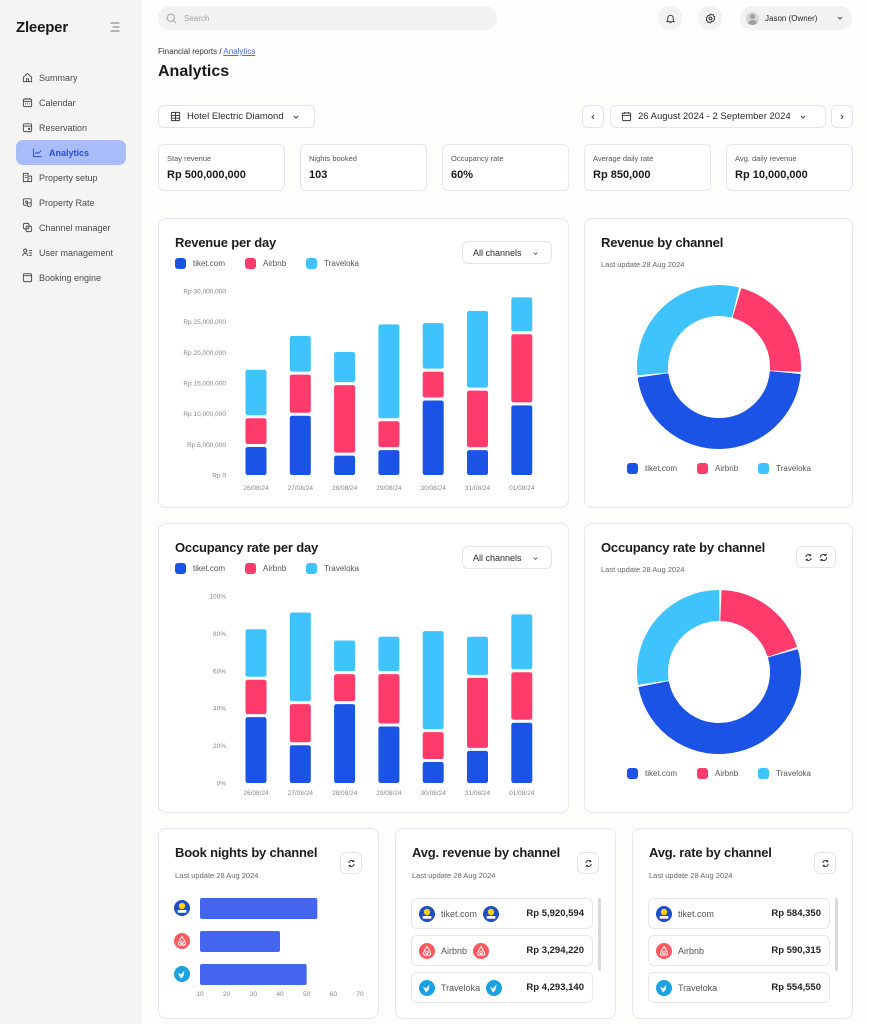 Image resolution: width=869 pixels, height=1024 pixels. I want to click on refresh-icon, so click(351, 863).